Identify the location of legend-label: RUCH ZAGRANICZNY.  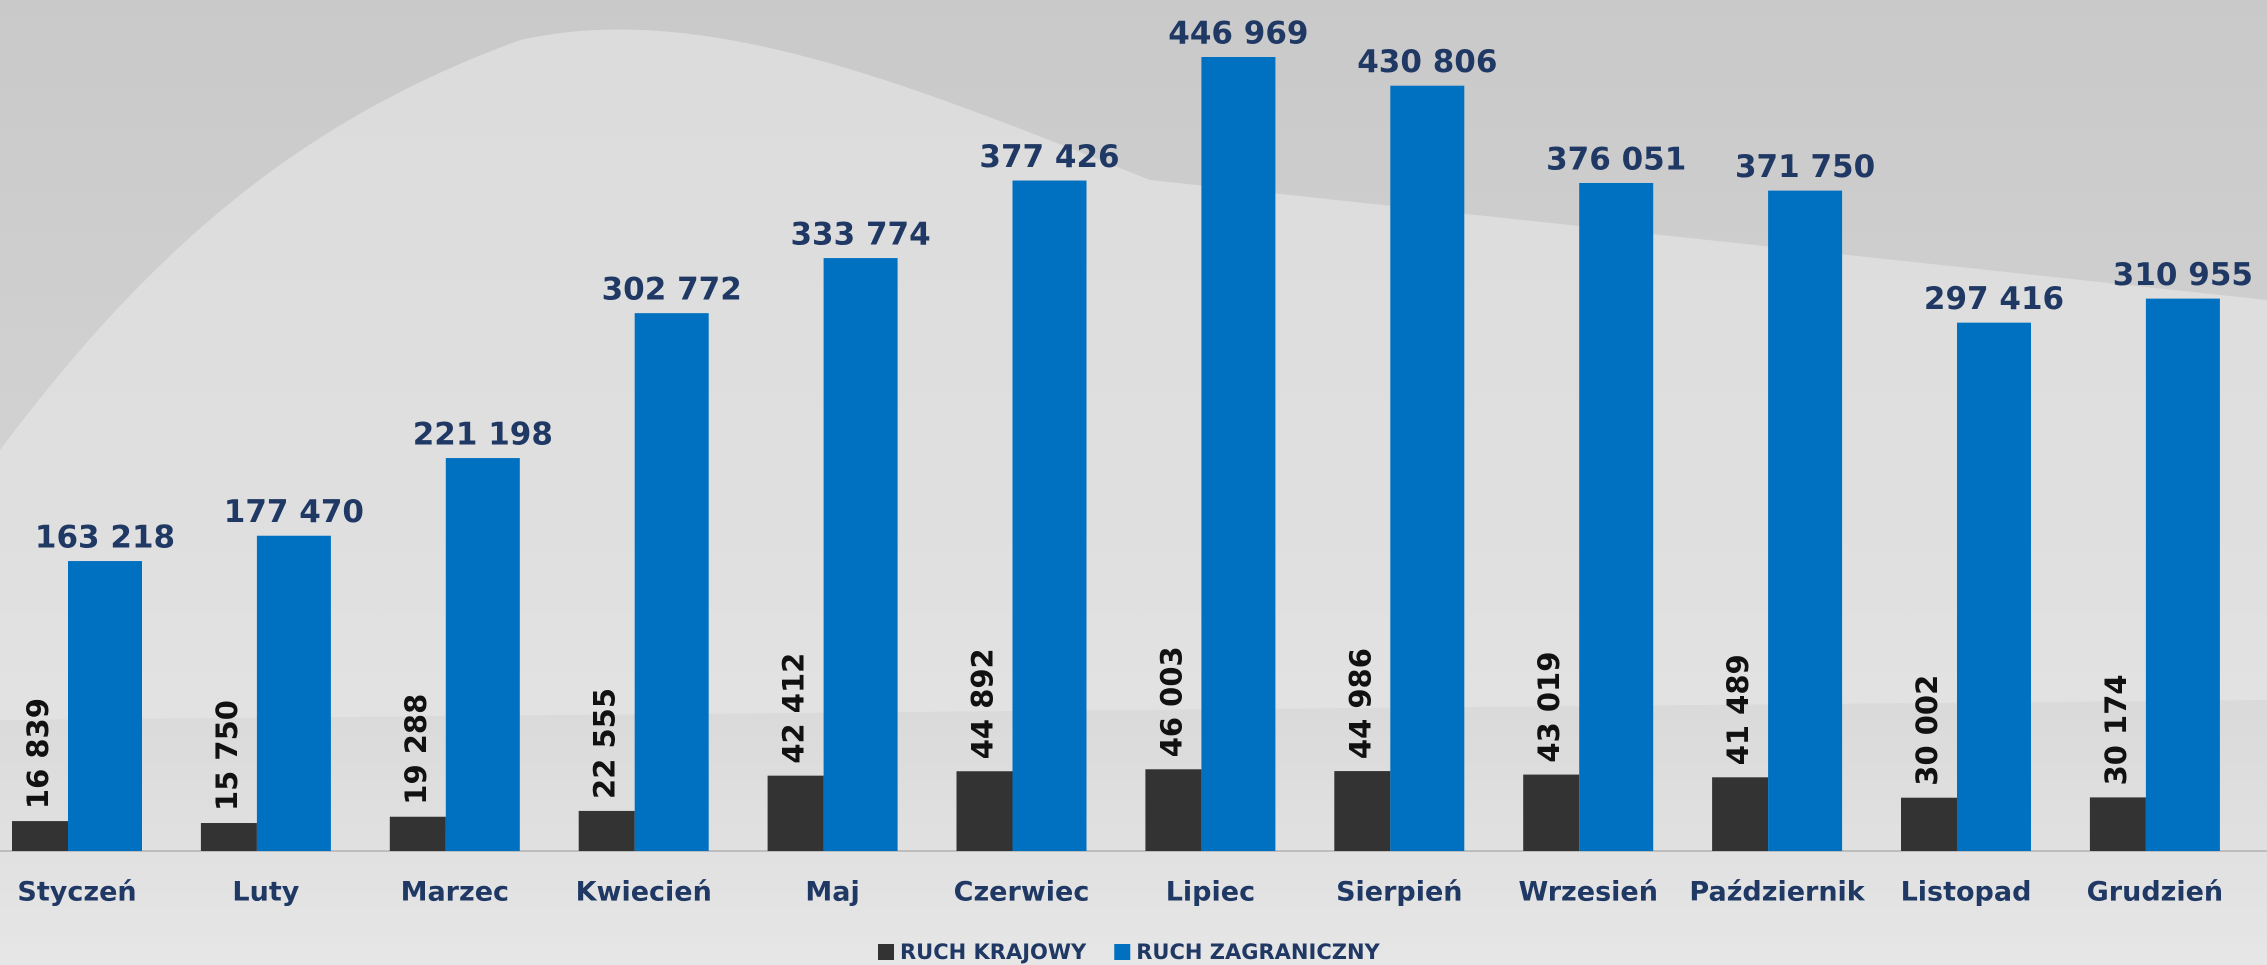
(1258, 952).